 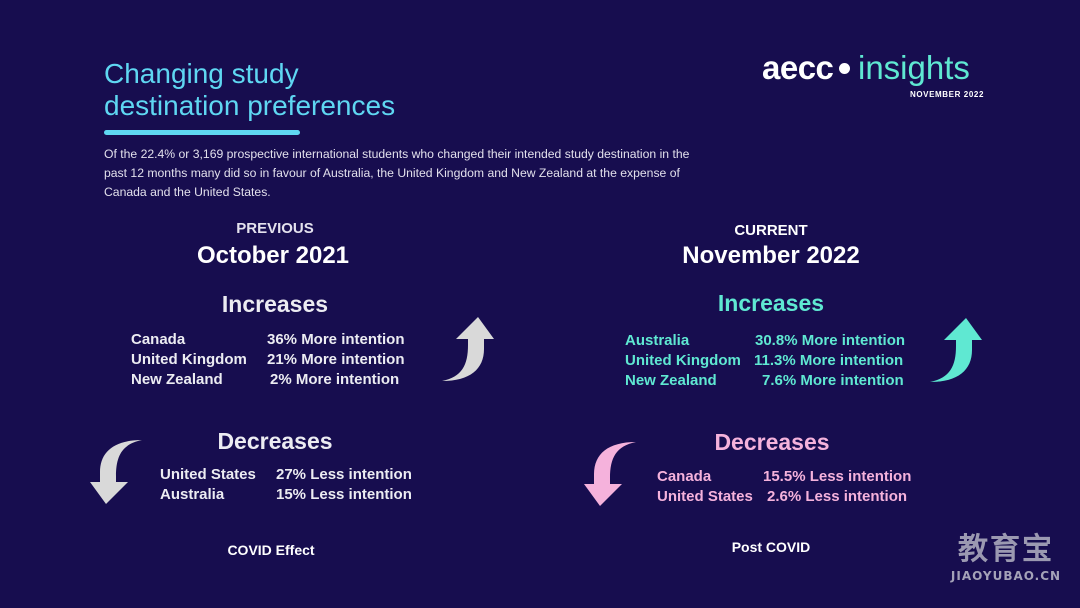 I want to click on change-value: 27% Less intention, so click(x=344, y=474).